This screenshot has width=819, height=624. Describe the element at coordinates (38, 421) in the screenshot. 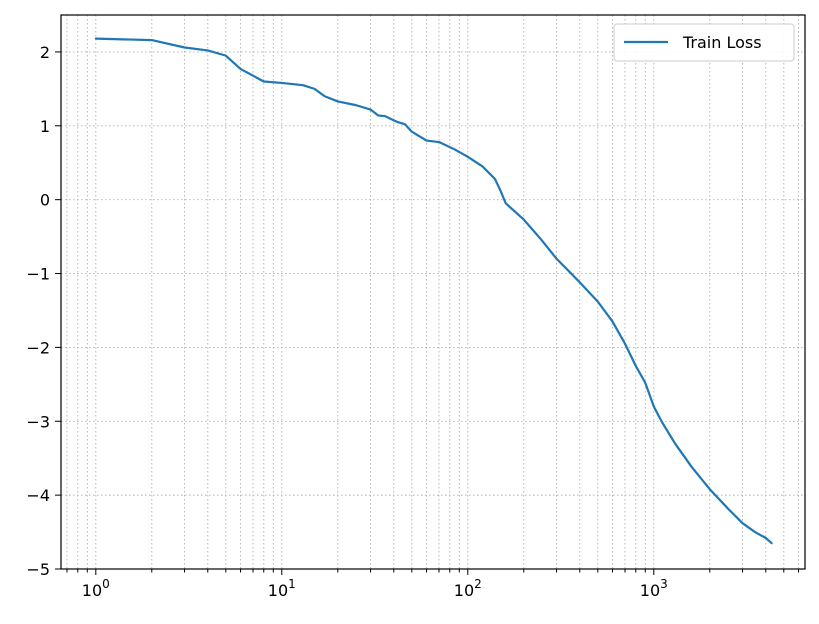

I see `y-tick-label: −3` at that location.